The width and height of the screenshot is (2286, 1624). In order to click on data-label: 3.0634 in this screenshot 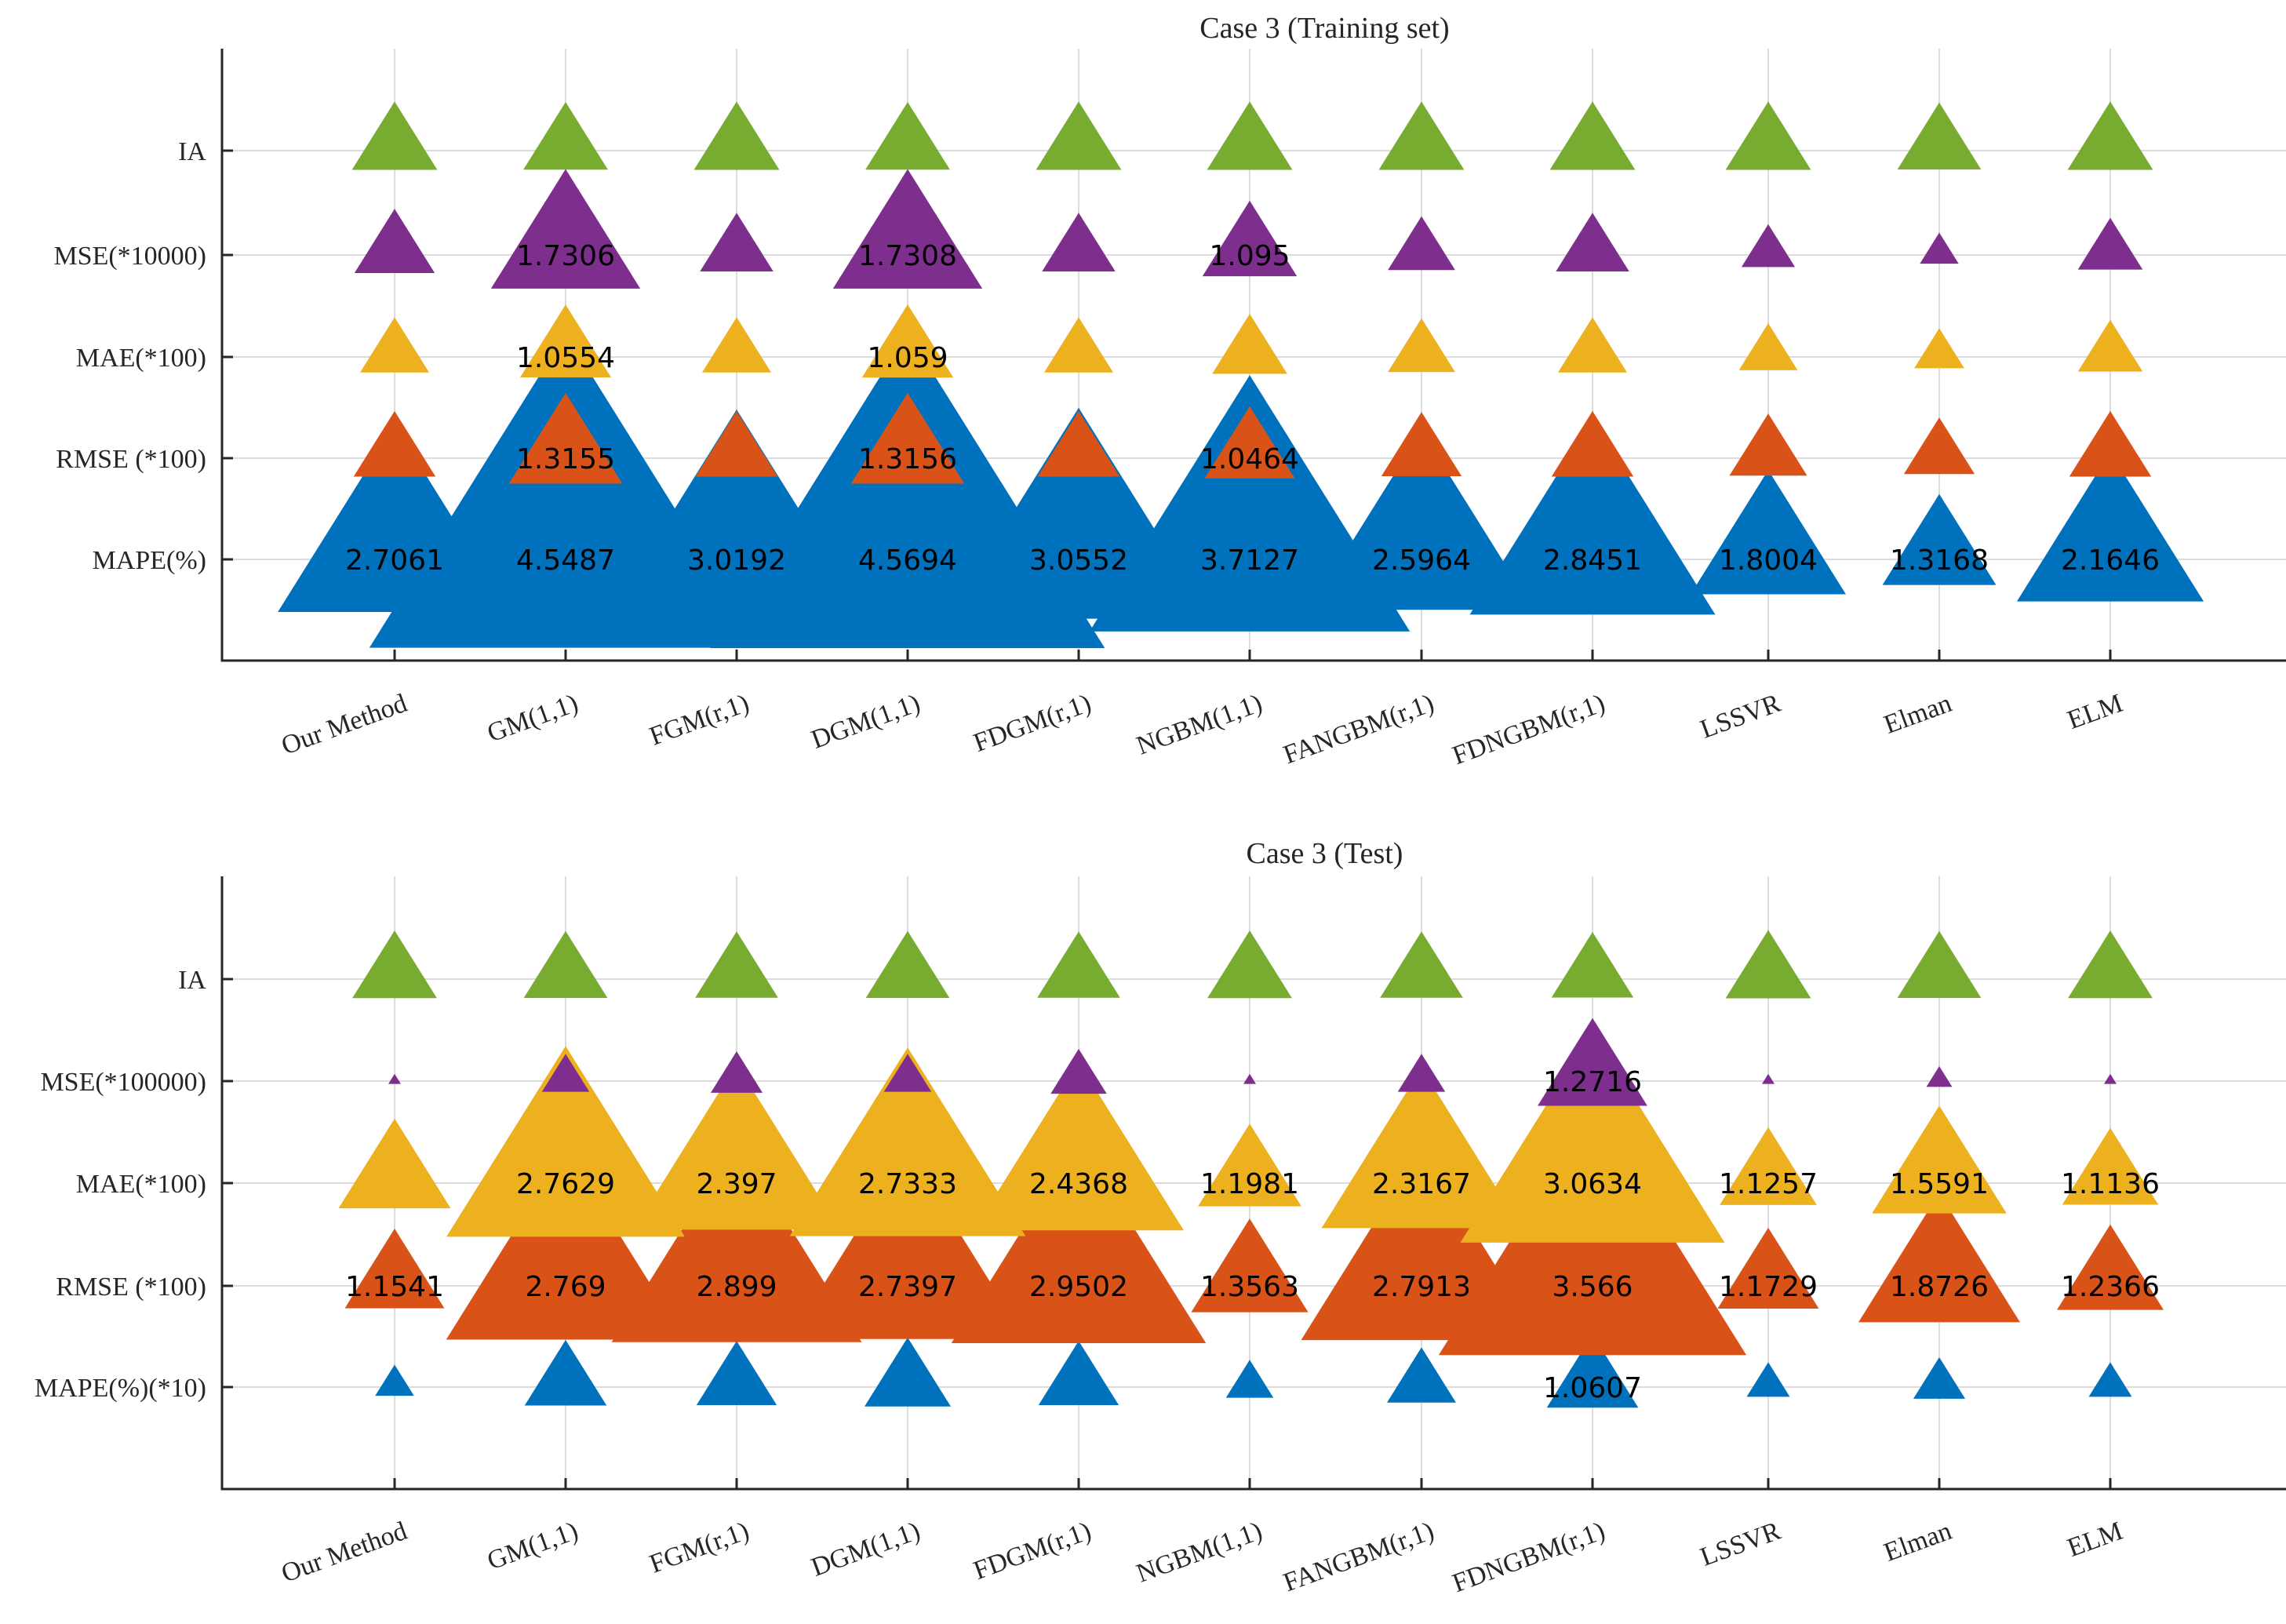, I will do `click(1592, 1184)`.